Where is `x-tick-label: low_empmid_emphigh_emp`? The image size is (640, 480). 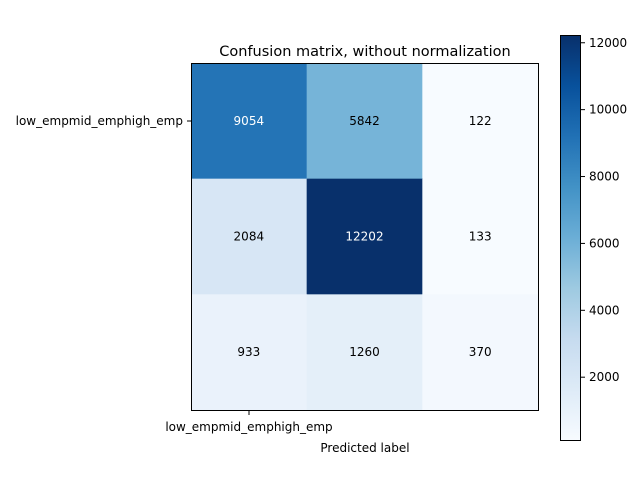
x-tick-label: low_empmid_emphigh_emp is located at coordinates (248, 427).